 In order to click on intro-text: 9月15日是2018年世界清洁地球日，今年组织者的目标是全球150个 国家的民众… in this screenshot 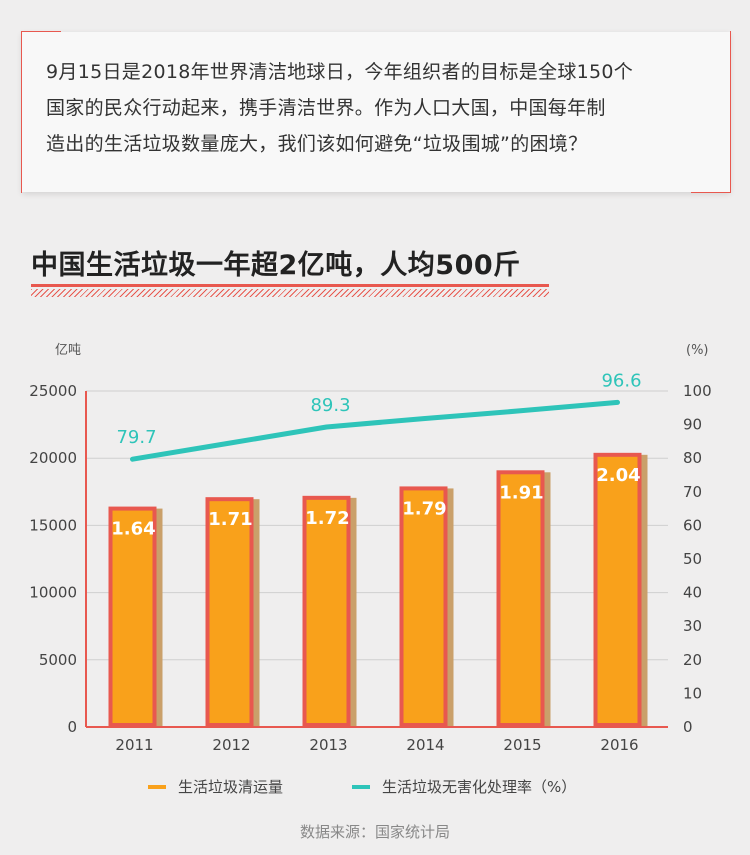, I will do `click(376, 108)`.